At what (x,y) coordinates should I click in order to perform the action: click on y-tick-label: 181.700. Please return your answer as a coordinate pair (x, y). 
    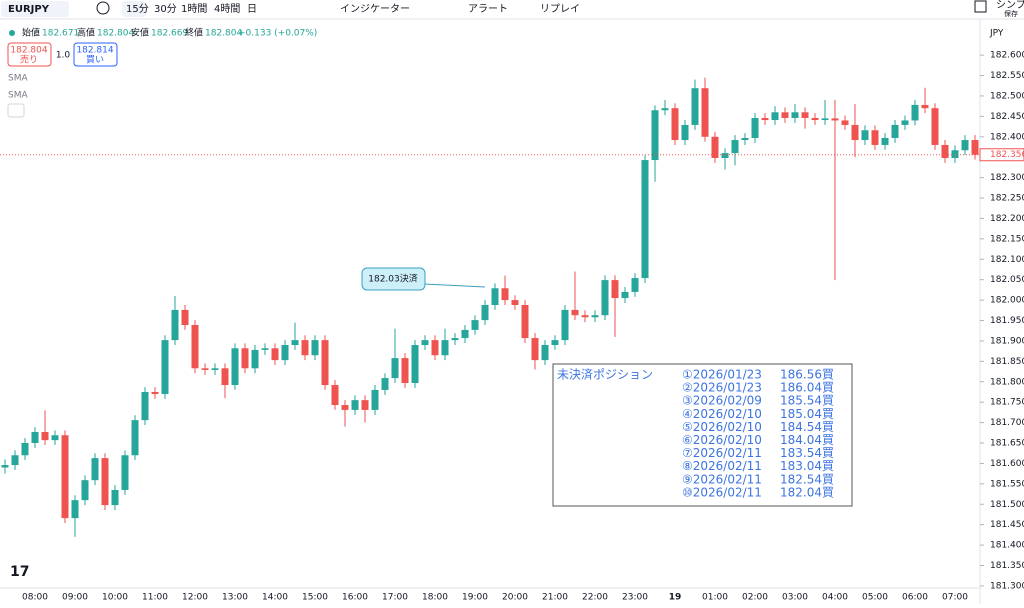
    Looking at the image, I should click on (1007, 423).